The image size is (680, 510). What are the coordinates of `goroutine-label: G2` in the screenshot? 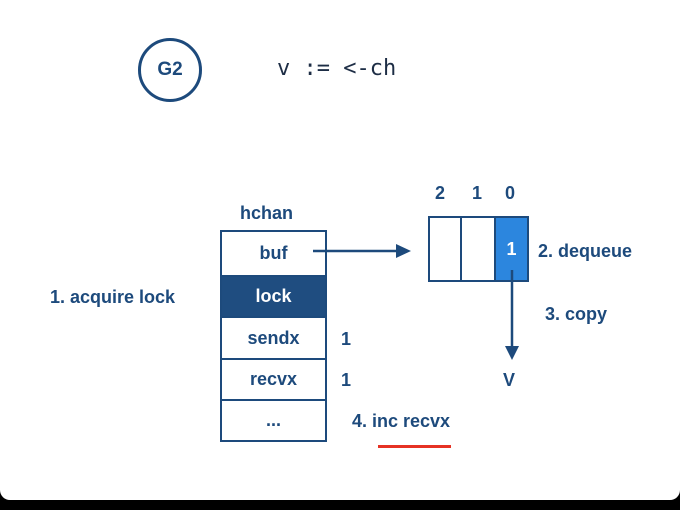 It's located at (170, 69).